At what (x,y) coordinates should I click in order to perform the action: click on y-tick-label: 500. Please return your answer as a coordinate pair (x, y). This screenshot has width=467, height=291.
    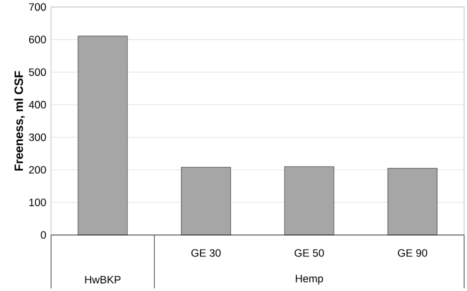
    Looking at the image, I should click on (37, 72).